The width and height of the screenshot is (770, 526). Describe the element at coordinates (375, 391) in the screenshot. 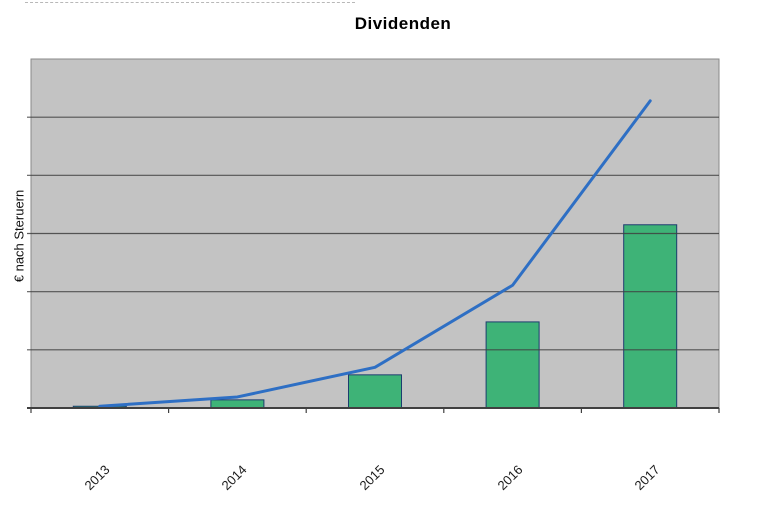

I see `bar-2015` at that location.